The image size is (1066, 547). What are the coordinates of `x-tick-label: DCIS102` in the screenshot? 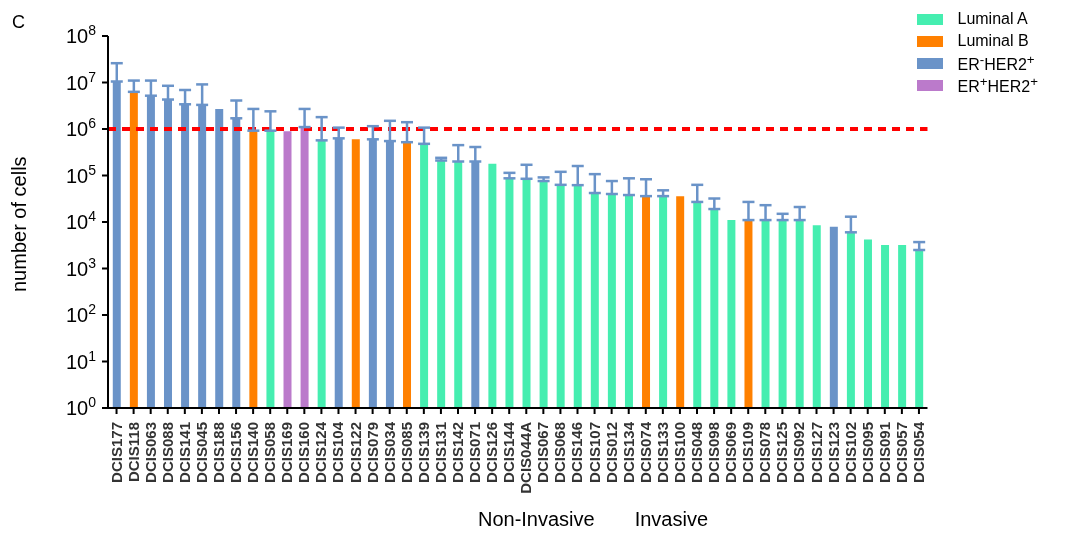 It's located at (850, 452).